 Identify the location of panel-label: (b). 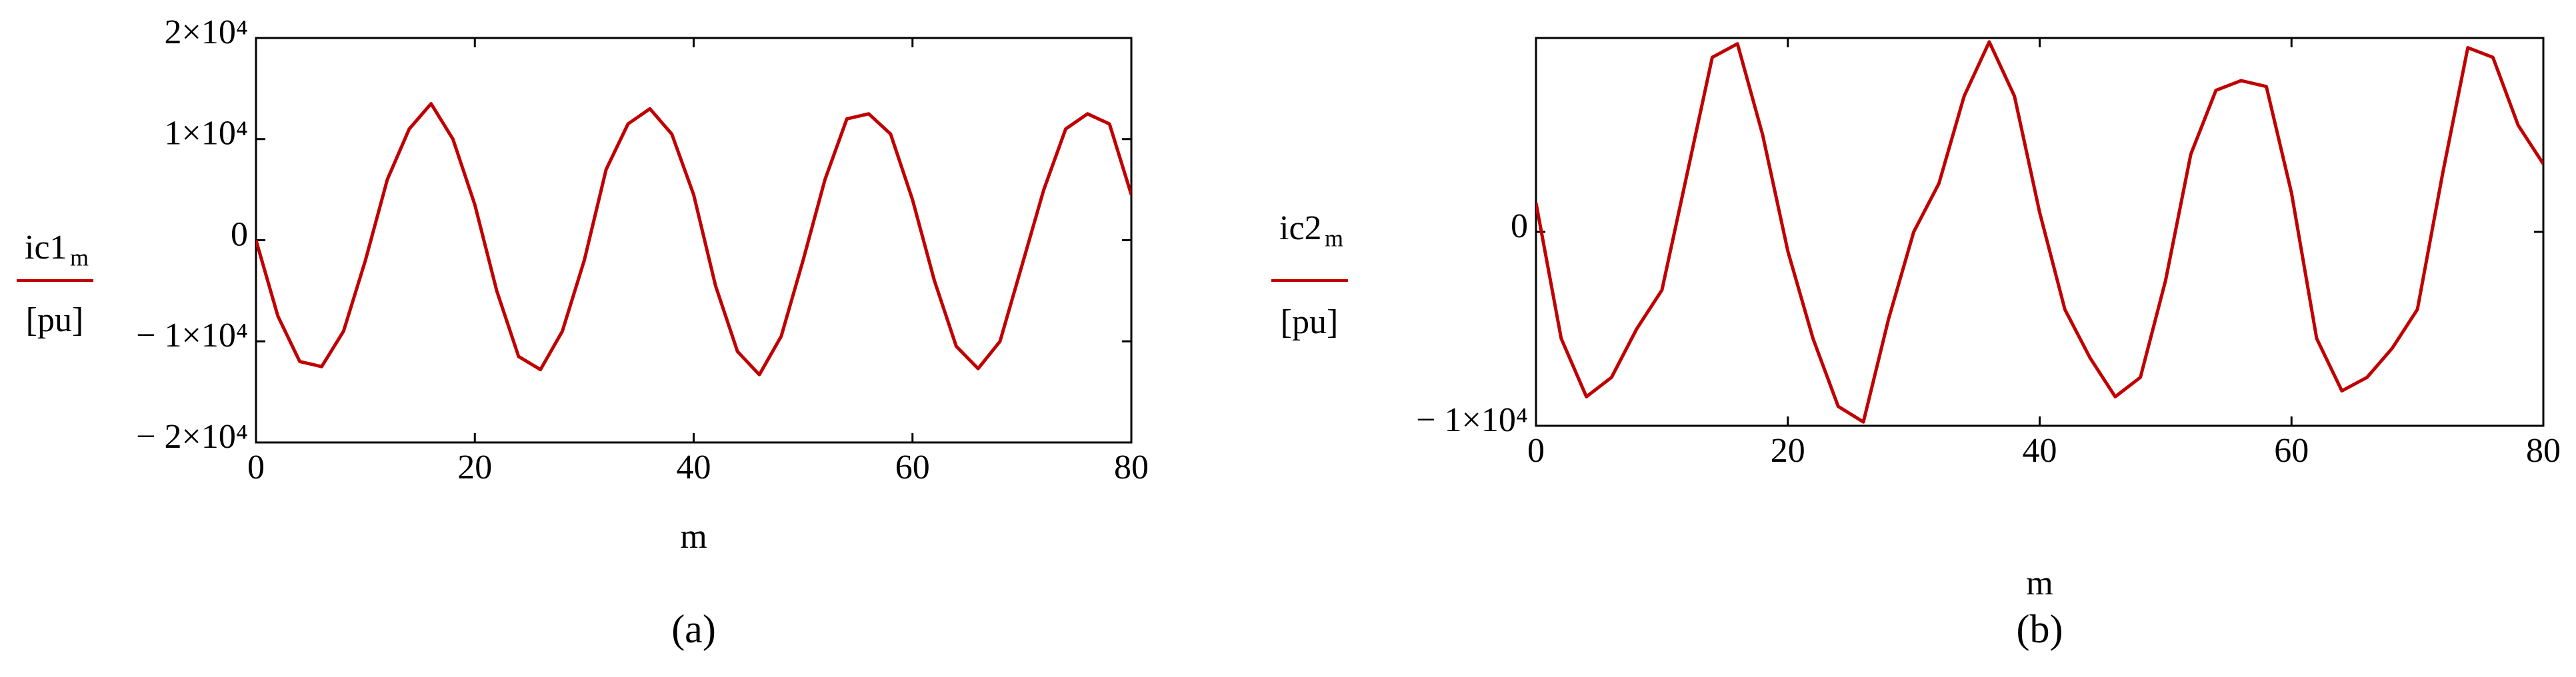
(2040, 629).